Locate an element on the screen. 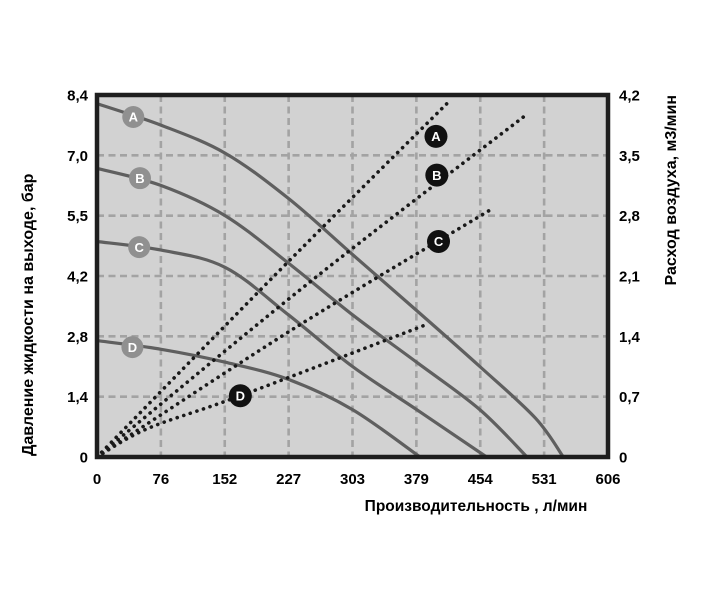 The image size is (703, 600). x-tick-label: 152 is located at coordinates (224, 479).